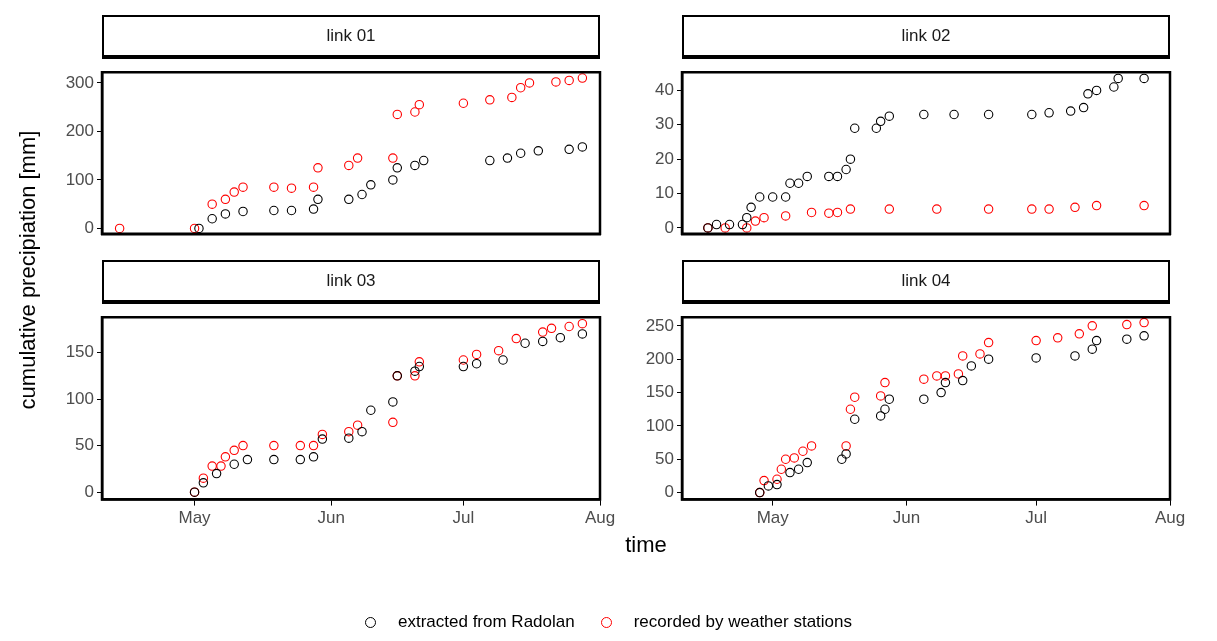 Image resolution: width=1217 pixels, height=641 pixels. I want to click on chart-title: link 03, so click(351, 282).